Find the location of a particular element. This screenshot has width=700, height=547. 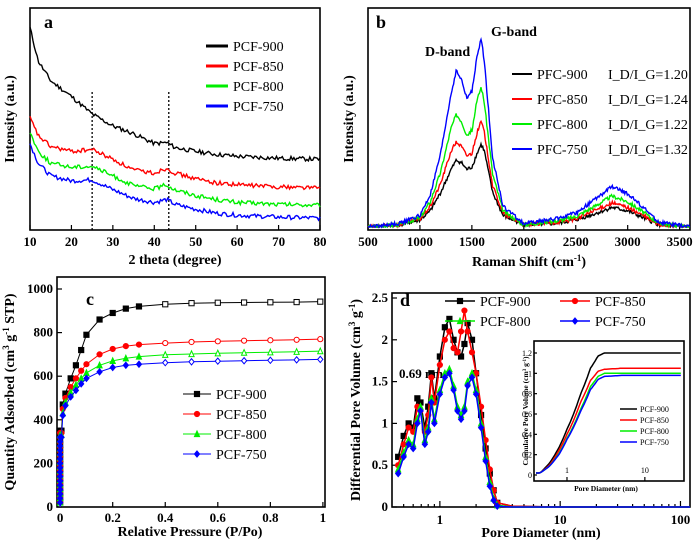

panel-d-y-tick-label: 1 is located at coordinates (385, 422).